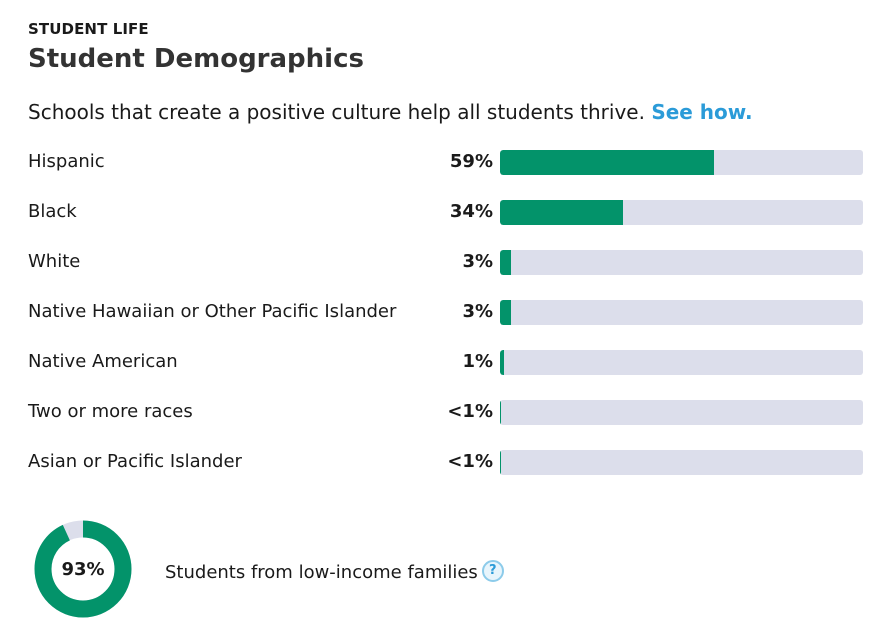 Image resolution: width=893 pixels, height=621 pixels. I want to click on value-label: 34%, so click(471, 211).